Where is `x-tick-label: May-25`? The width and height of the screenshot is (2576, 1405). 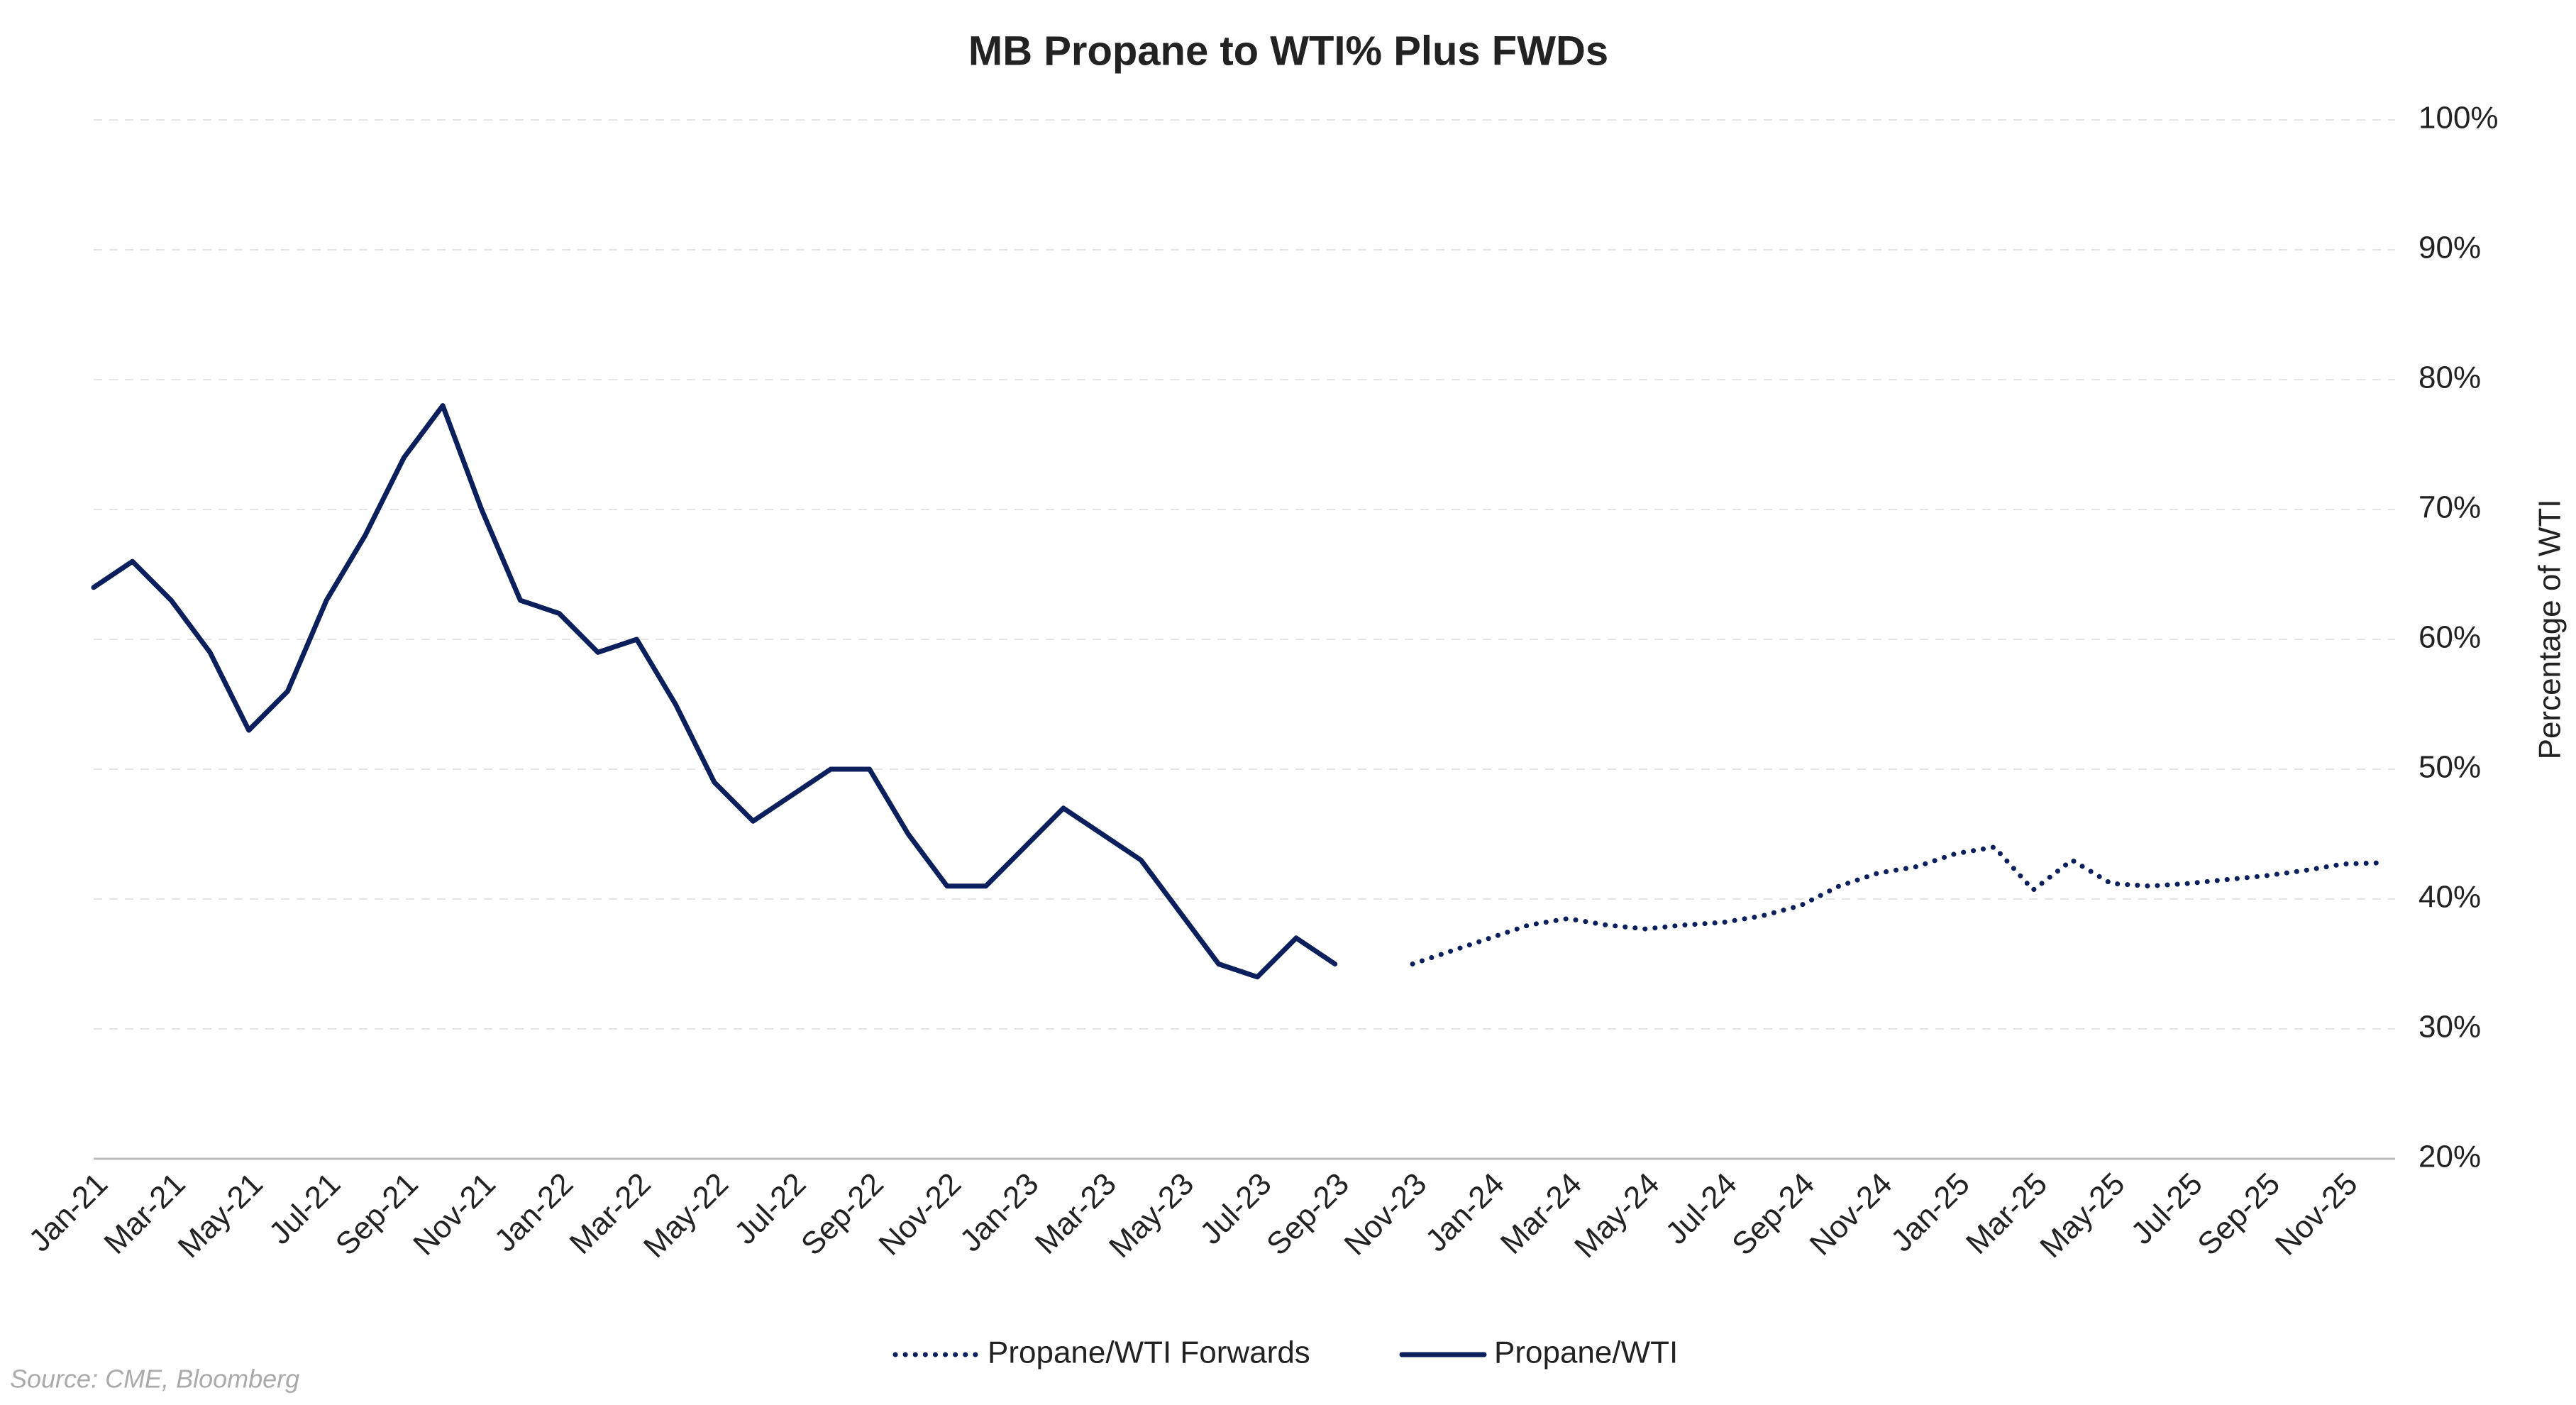
x-tick-label: May-25 is located at coordinates (2082, 1215).